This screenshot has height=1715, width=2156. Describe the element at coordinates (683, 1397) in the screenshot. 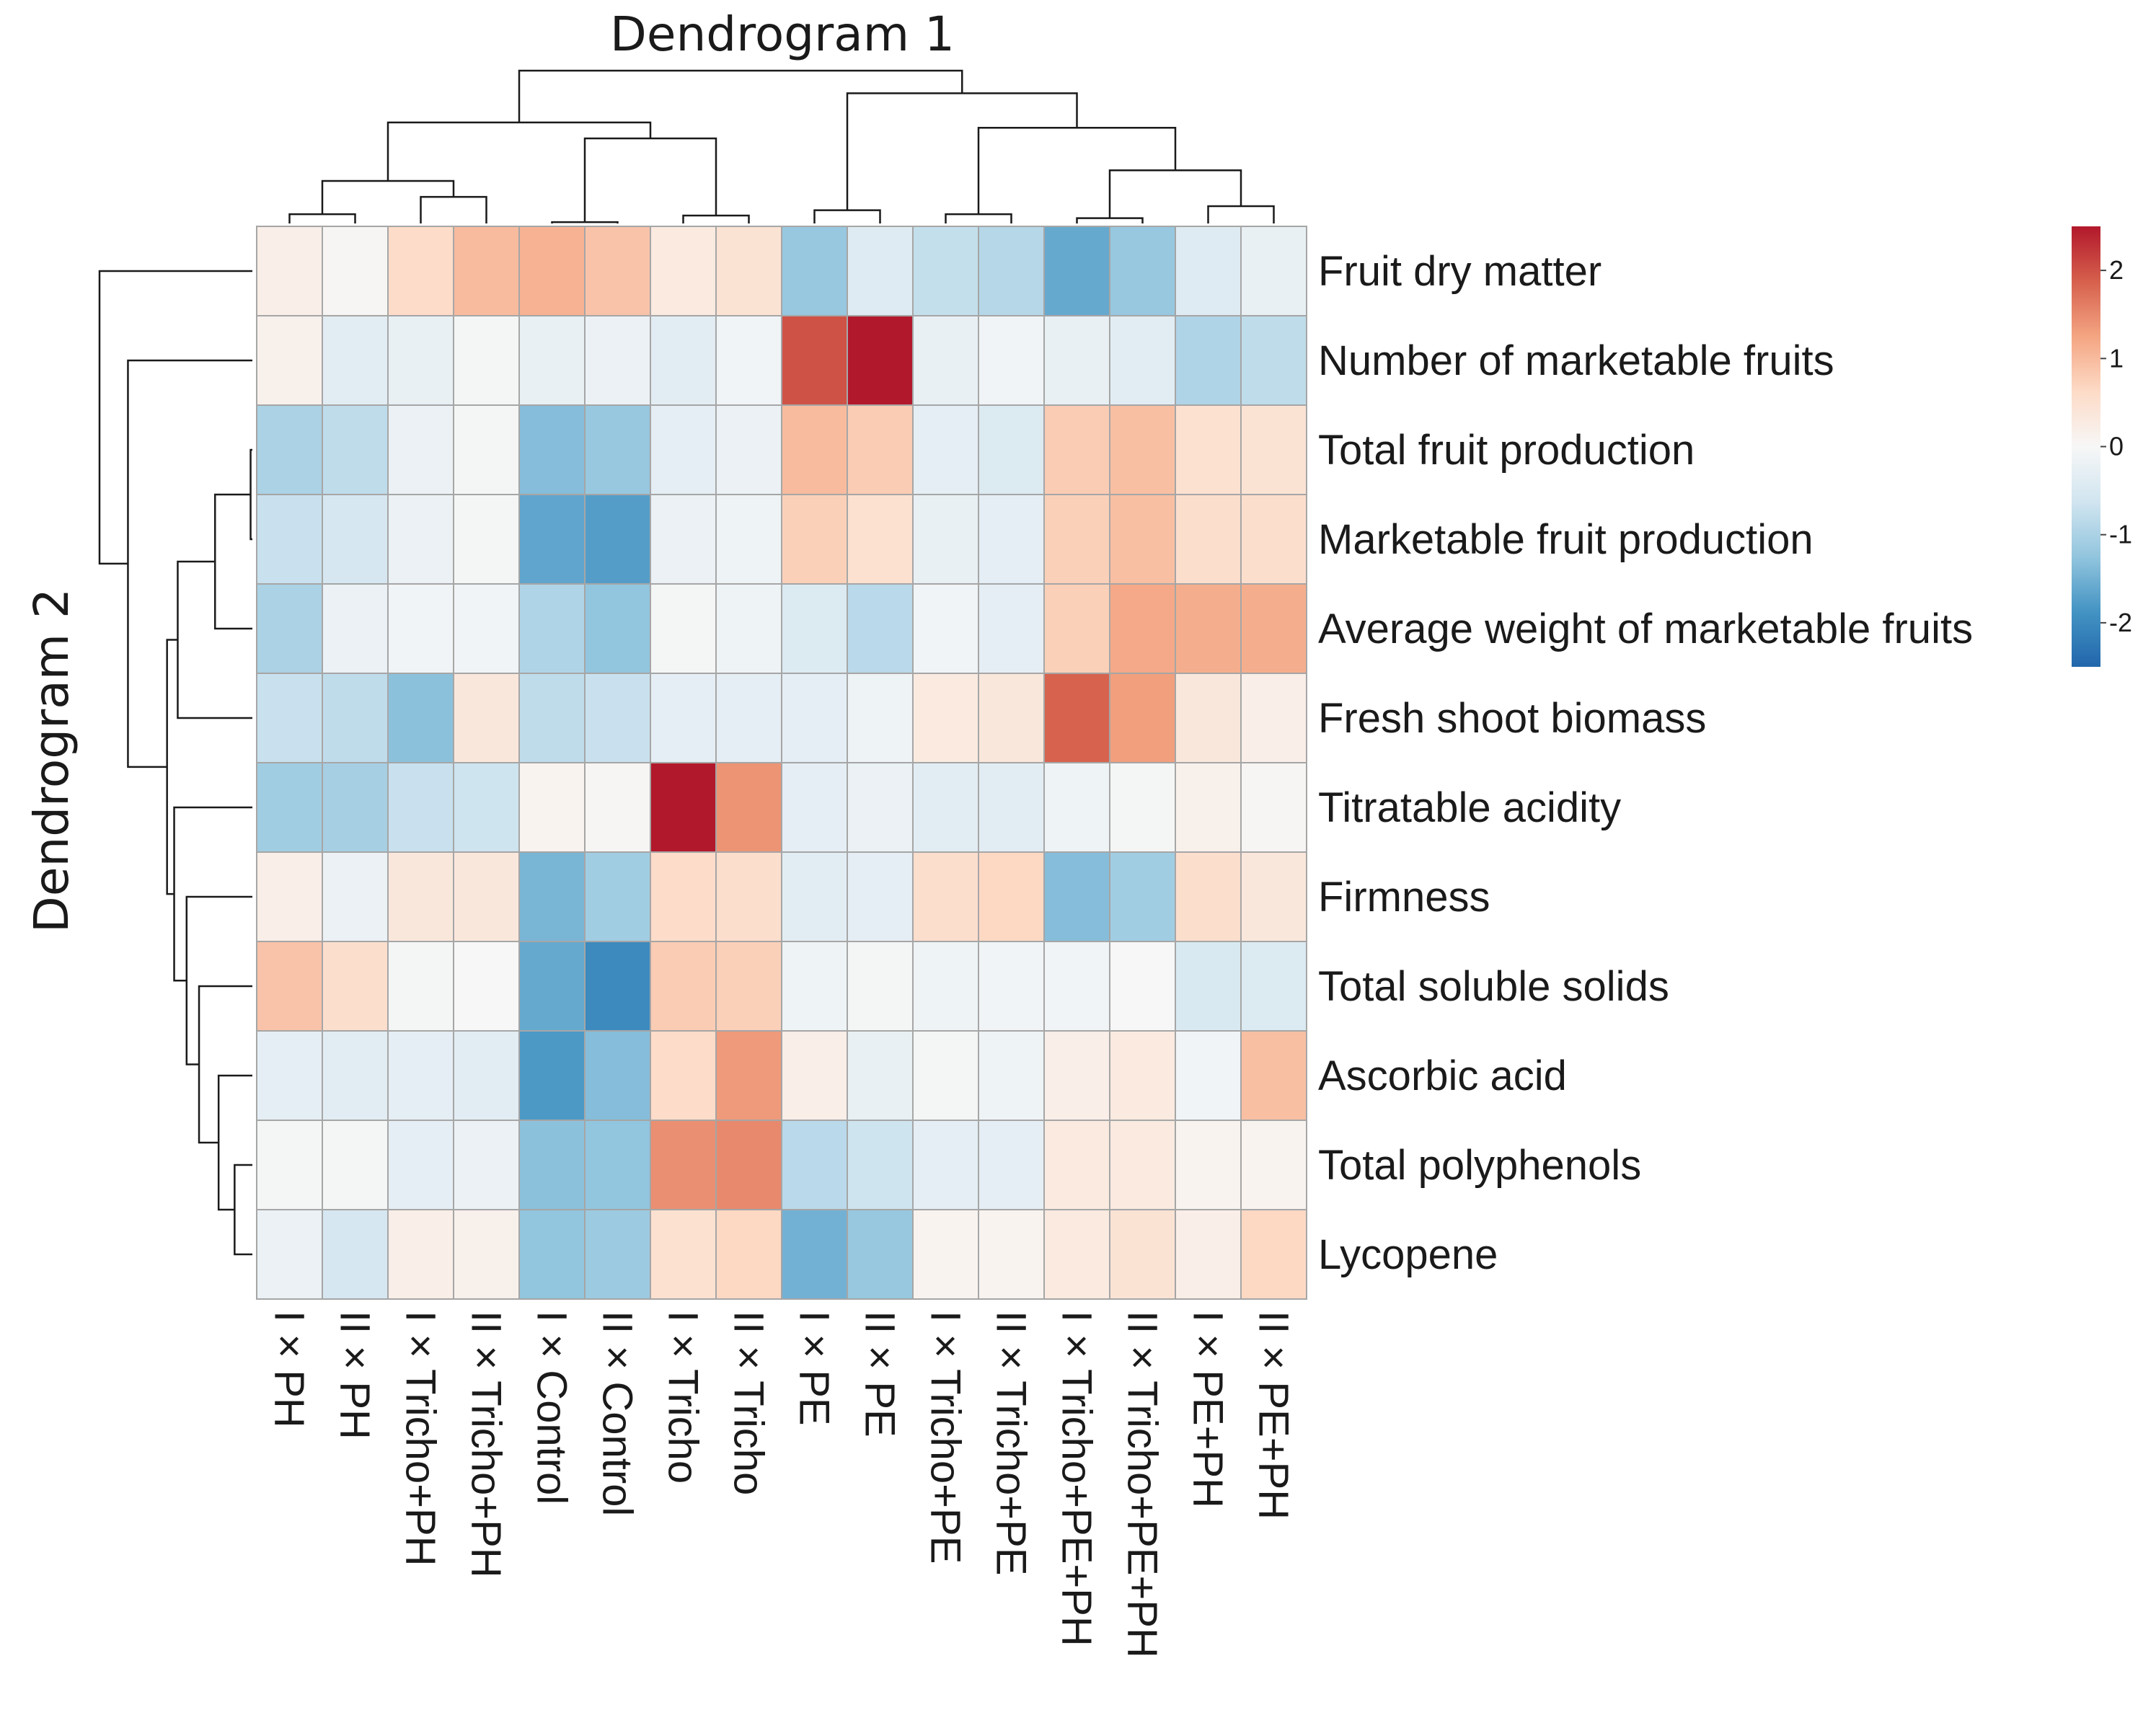

I see `column-label: I × Tricho` at that location.